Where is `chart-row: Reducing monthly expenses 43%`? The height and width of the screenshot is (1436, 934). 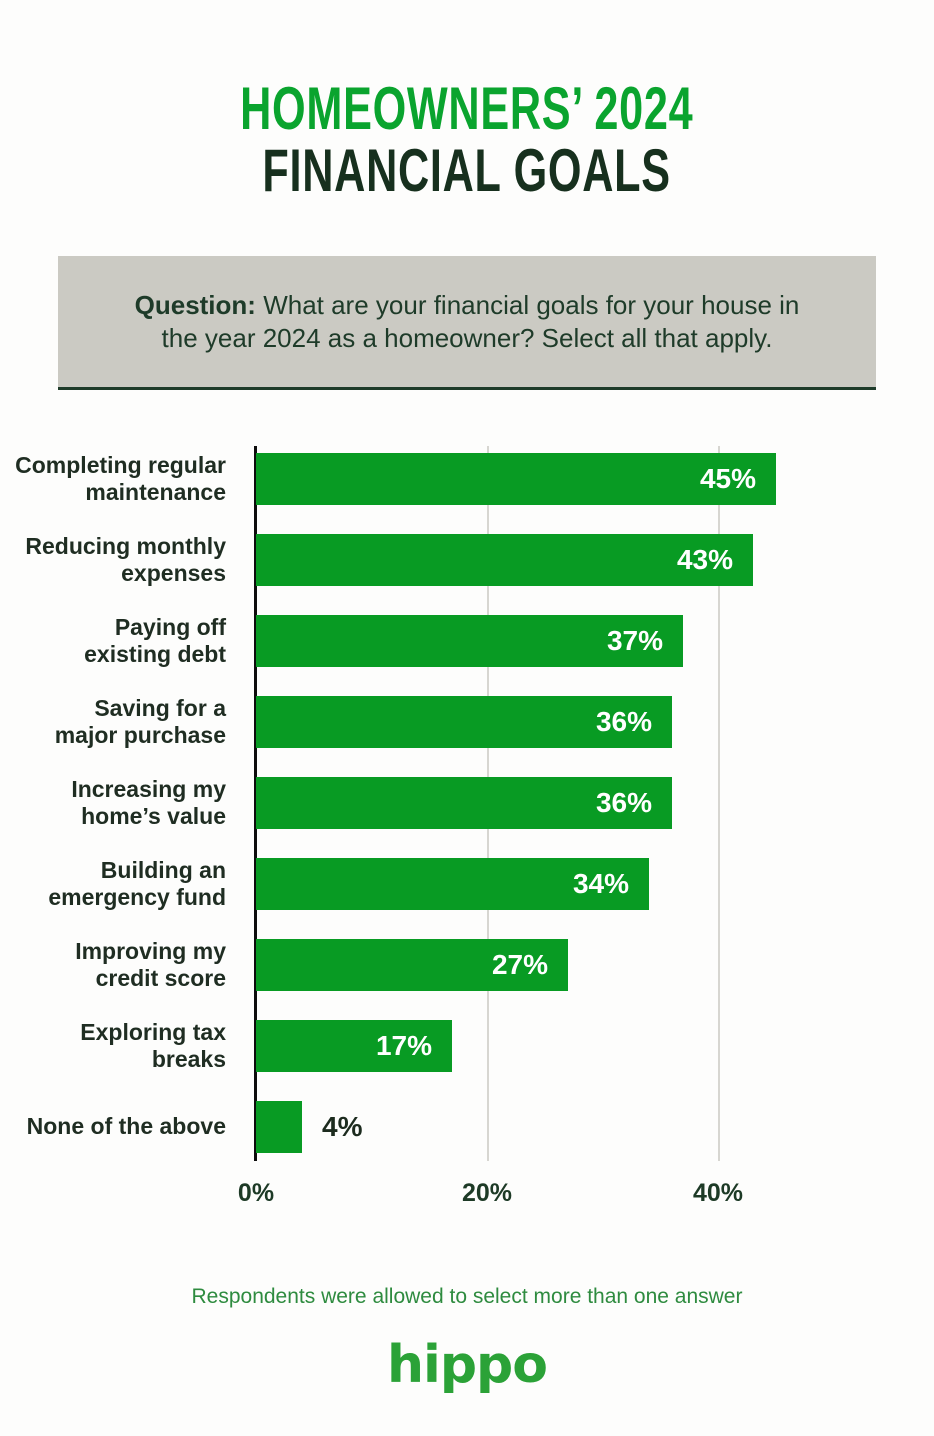 chart-row: Reducing monthly expenses 43% is located at coordinates (467, 559).